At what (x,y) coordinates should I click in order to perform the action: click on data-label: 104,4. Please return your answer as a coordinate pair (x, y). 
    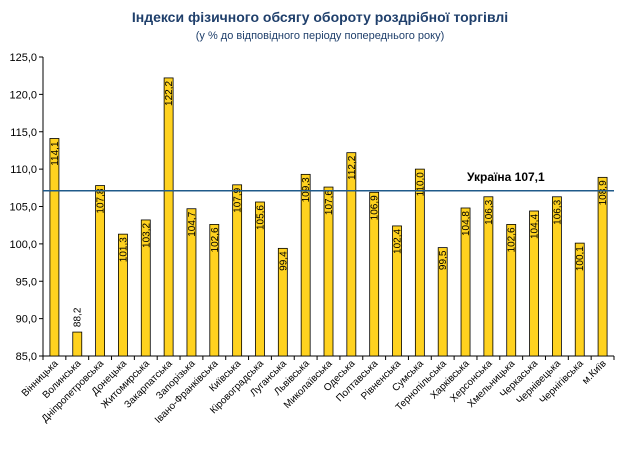
    Looking at the image, I should click on (535, 226).